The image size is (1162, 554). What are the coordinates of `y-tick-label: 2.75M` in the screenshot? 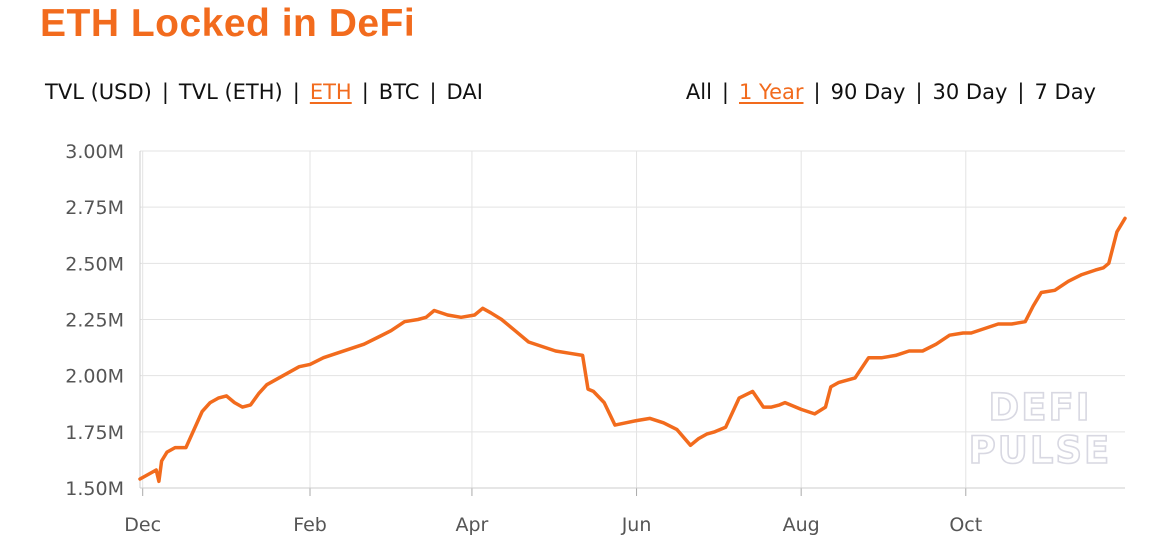 It's located at (94, 208).